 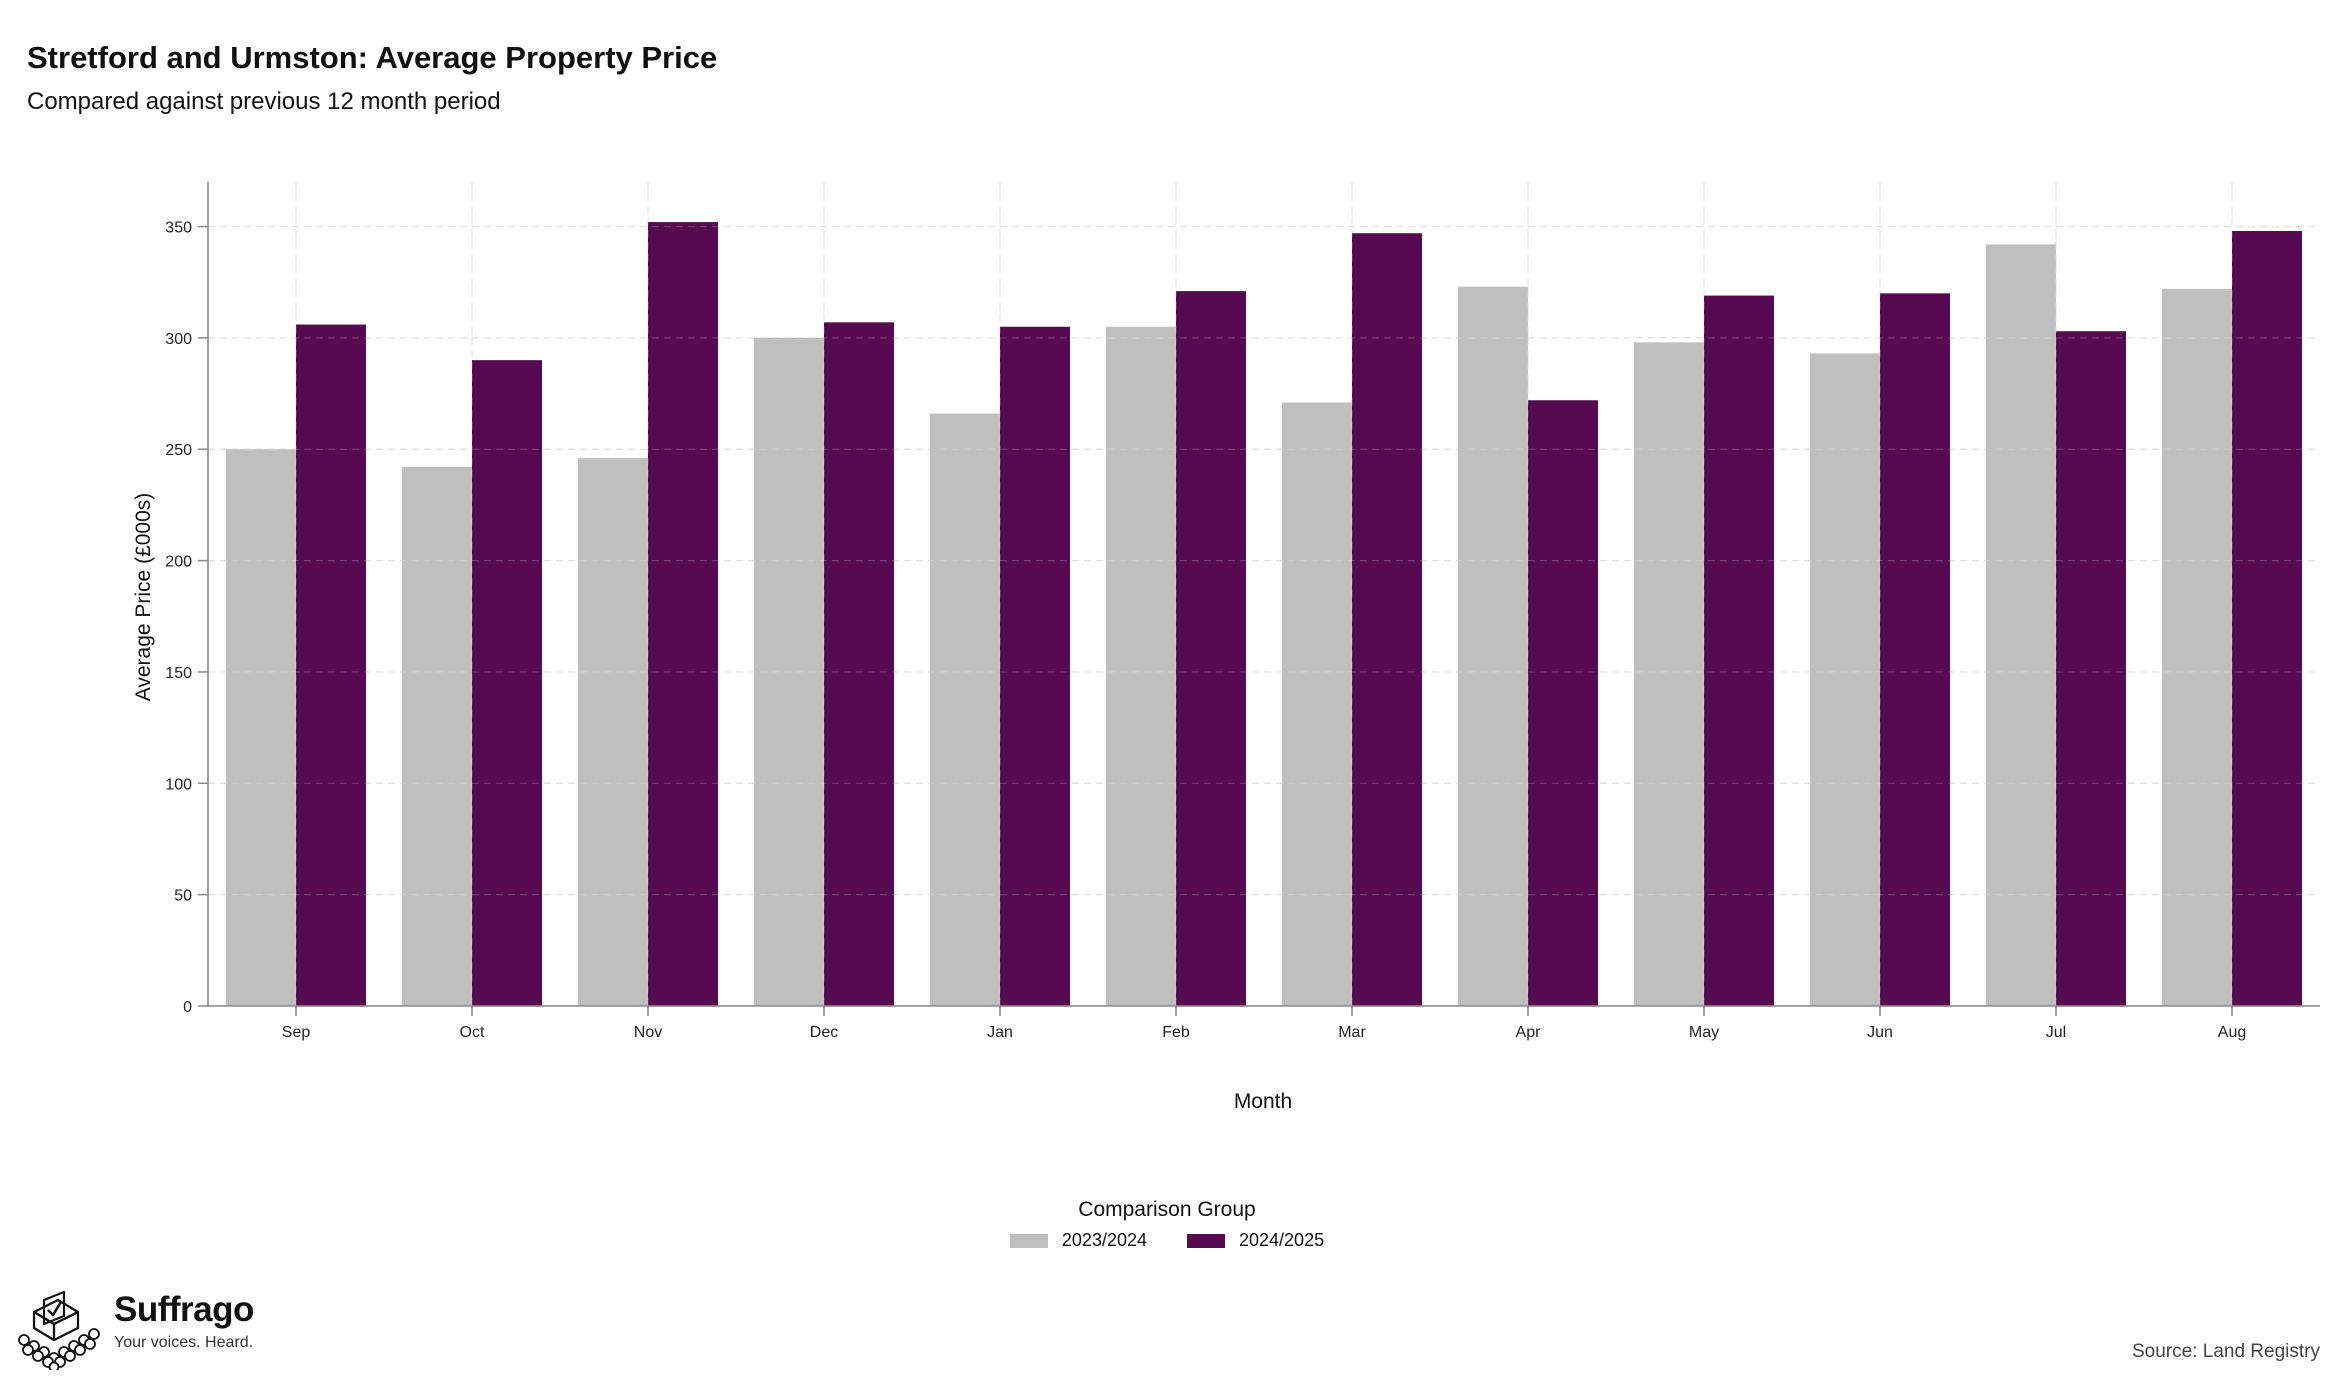 What do you see at coordinates (1264, 1032) in the screenshot?
I see `x-tick-labels: Sep Oct Nov Dec Jan Feb Mar Apr May Jun Jul Aug` at bounding box center [1264, 1032].